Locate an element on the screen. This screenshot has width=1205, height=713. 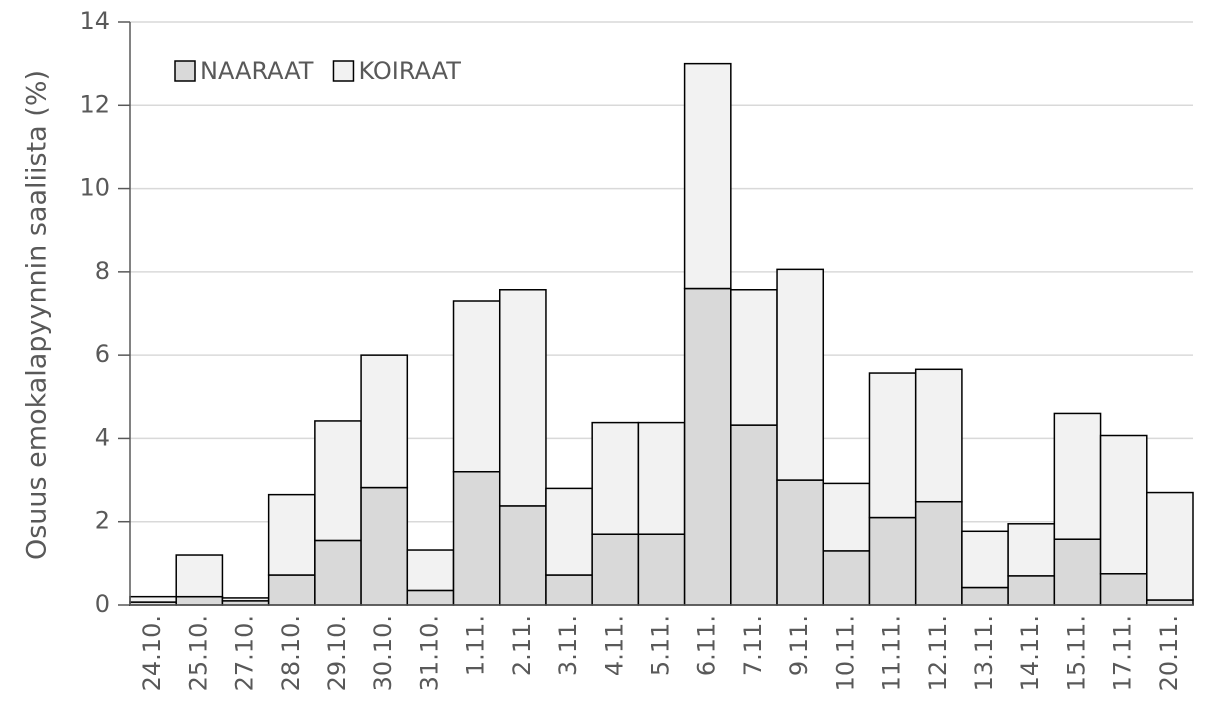
x-tick-label: 4.11. is located at coordinates (614, 645).